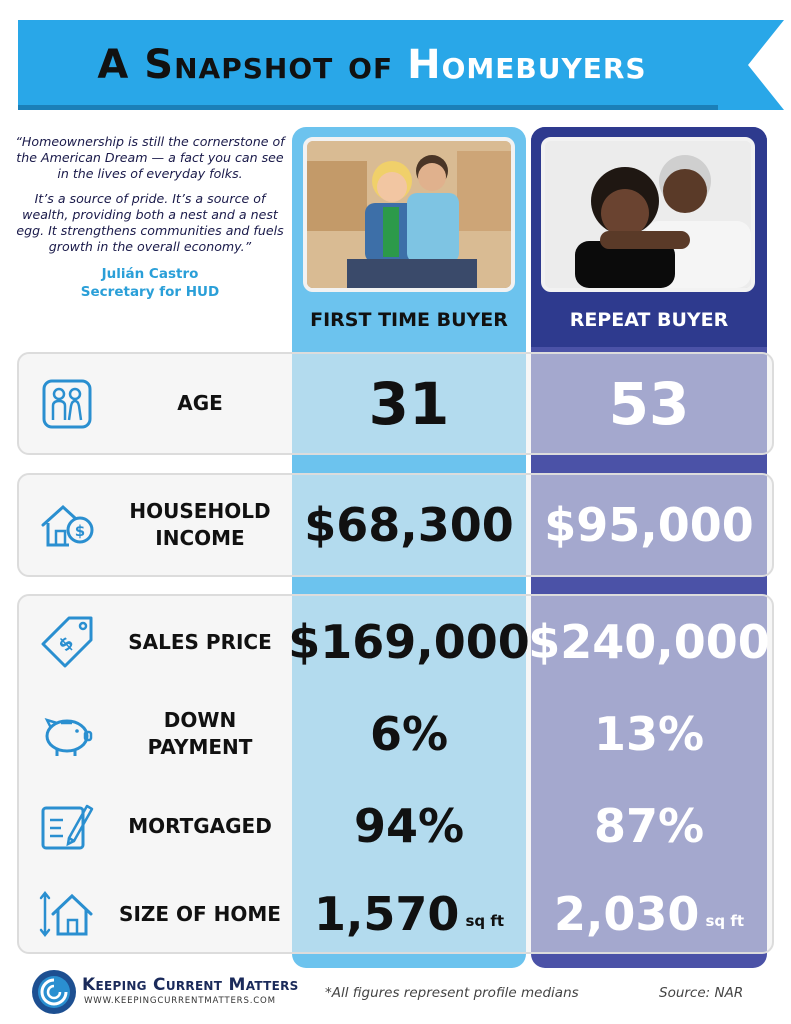 This screenshot has height=1024, width=791. I want to click on banner-ribbon-tail, so click(751, 65).